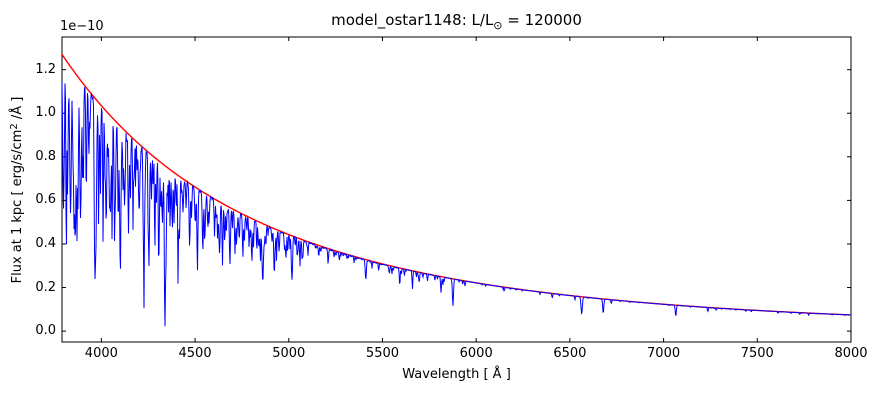 The width and height of the screenshot is (880, 400). Describe the element at coordinates (82, 26) in the screenshot. I see `y-axis-offset-text: 1e−10` at that location.